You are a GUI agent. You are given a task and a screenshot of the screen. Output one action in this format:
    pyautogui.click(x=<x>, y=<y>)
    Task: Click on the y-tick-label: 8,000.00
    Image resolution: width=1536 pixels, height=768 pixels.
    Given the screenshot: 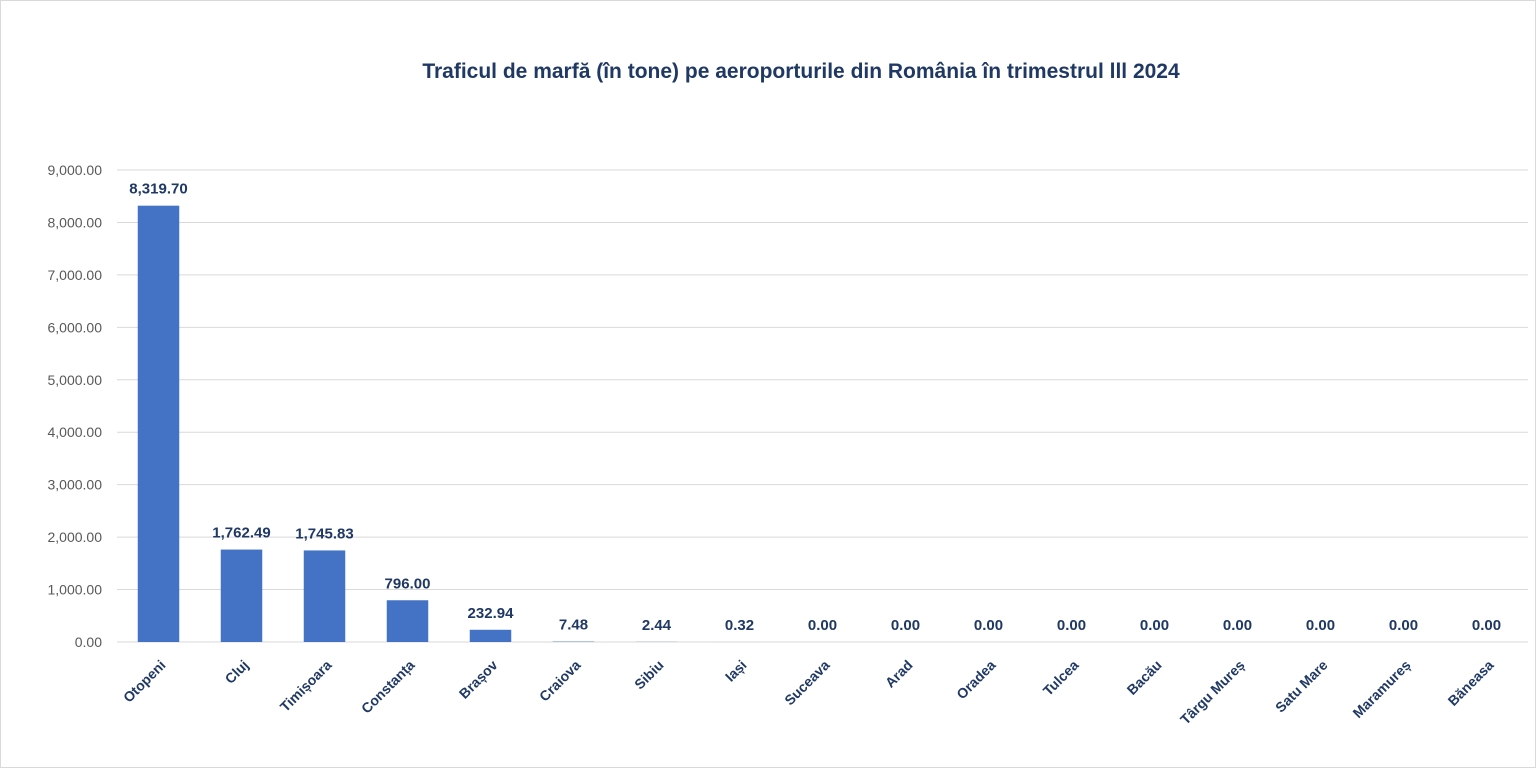 What is the action you would take?
    pyautogui.click(x=75, y=222)
    